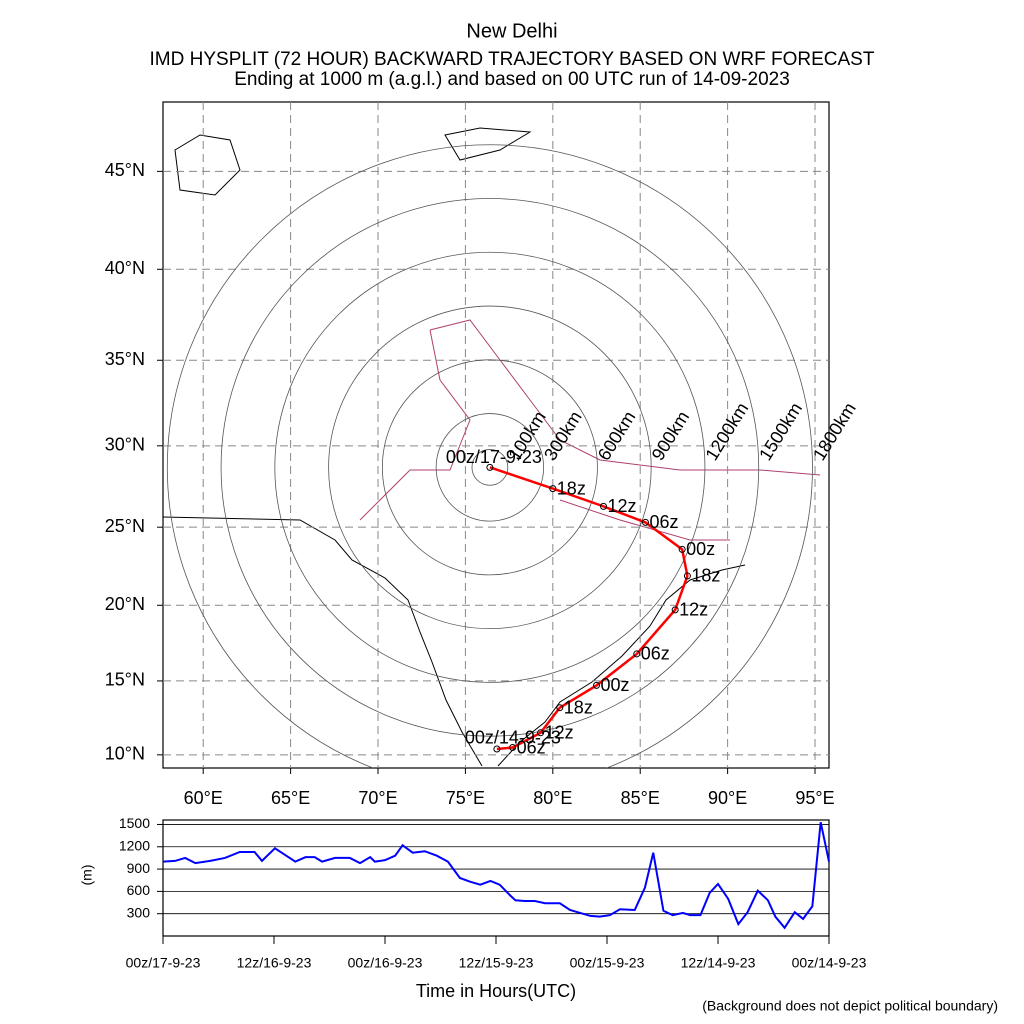  I want to click on y-tick-label: 1200, so click(134, 845).